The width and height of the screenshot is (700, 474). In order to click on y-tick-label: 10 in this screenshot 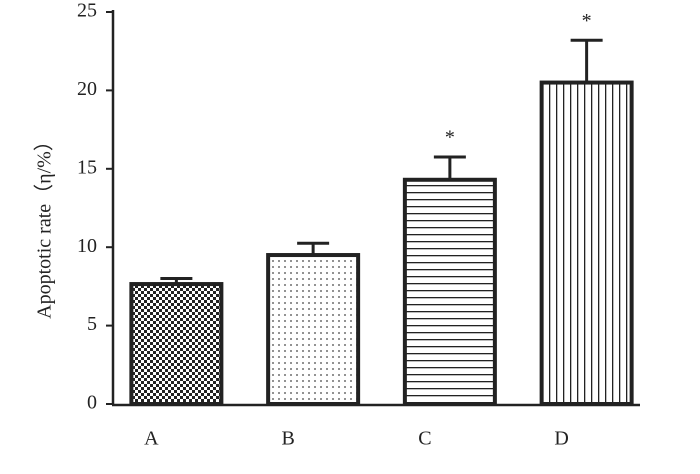, I will do `click(87, 246)`.